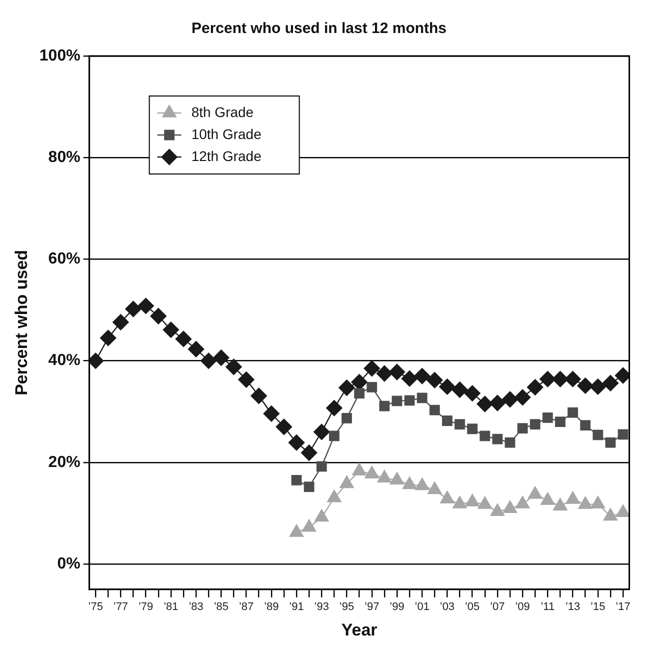 This screenshot has height=653, width=646. I want to click on x-tick-label: ’15, so click(598, 607).